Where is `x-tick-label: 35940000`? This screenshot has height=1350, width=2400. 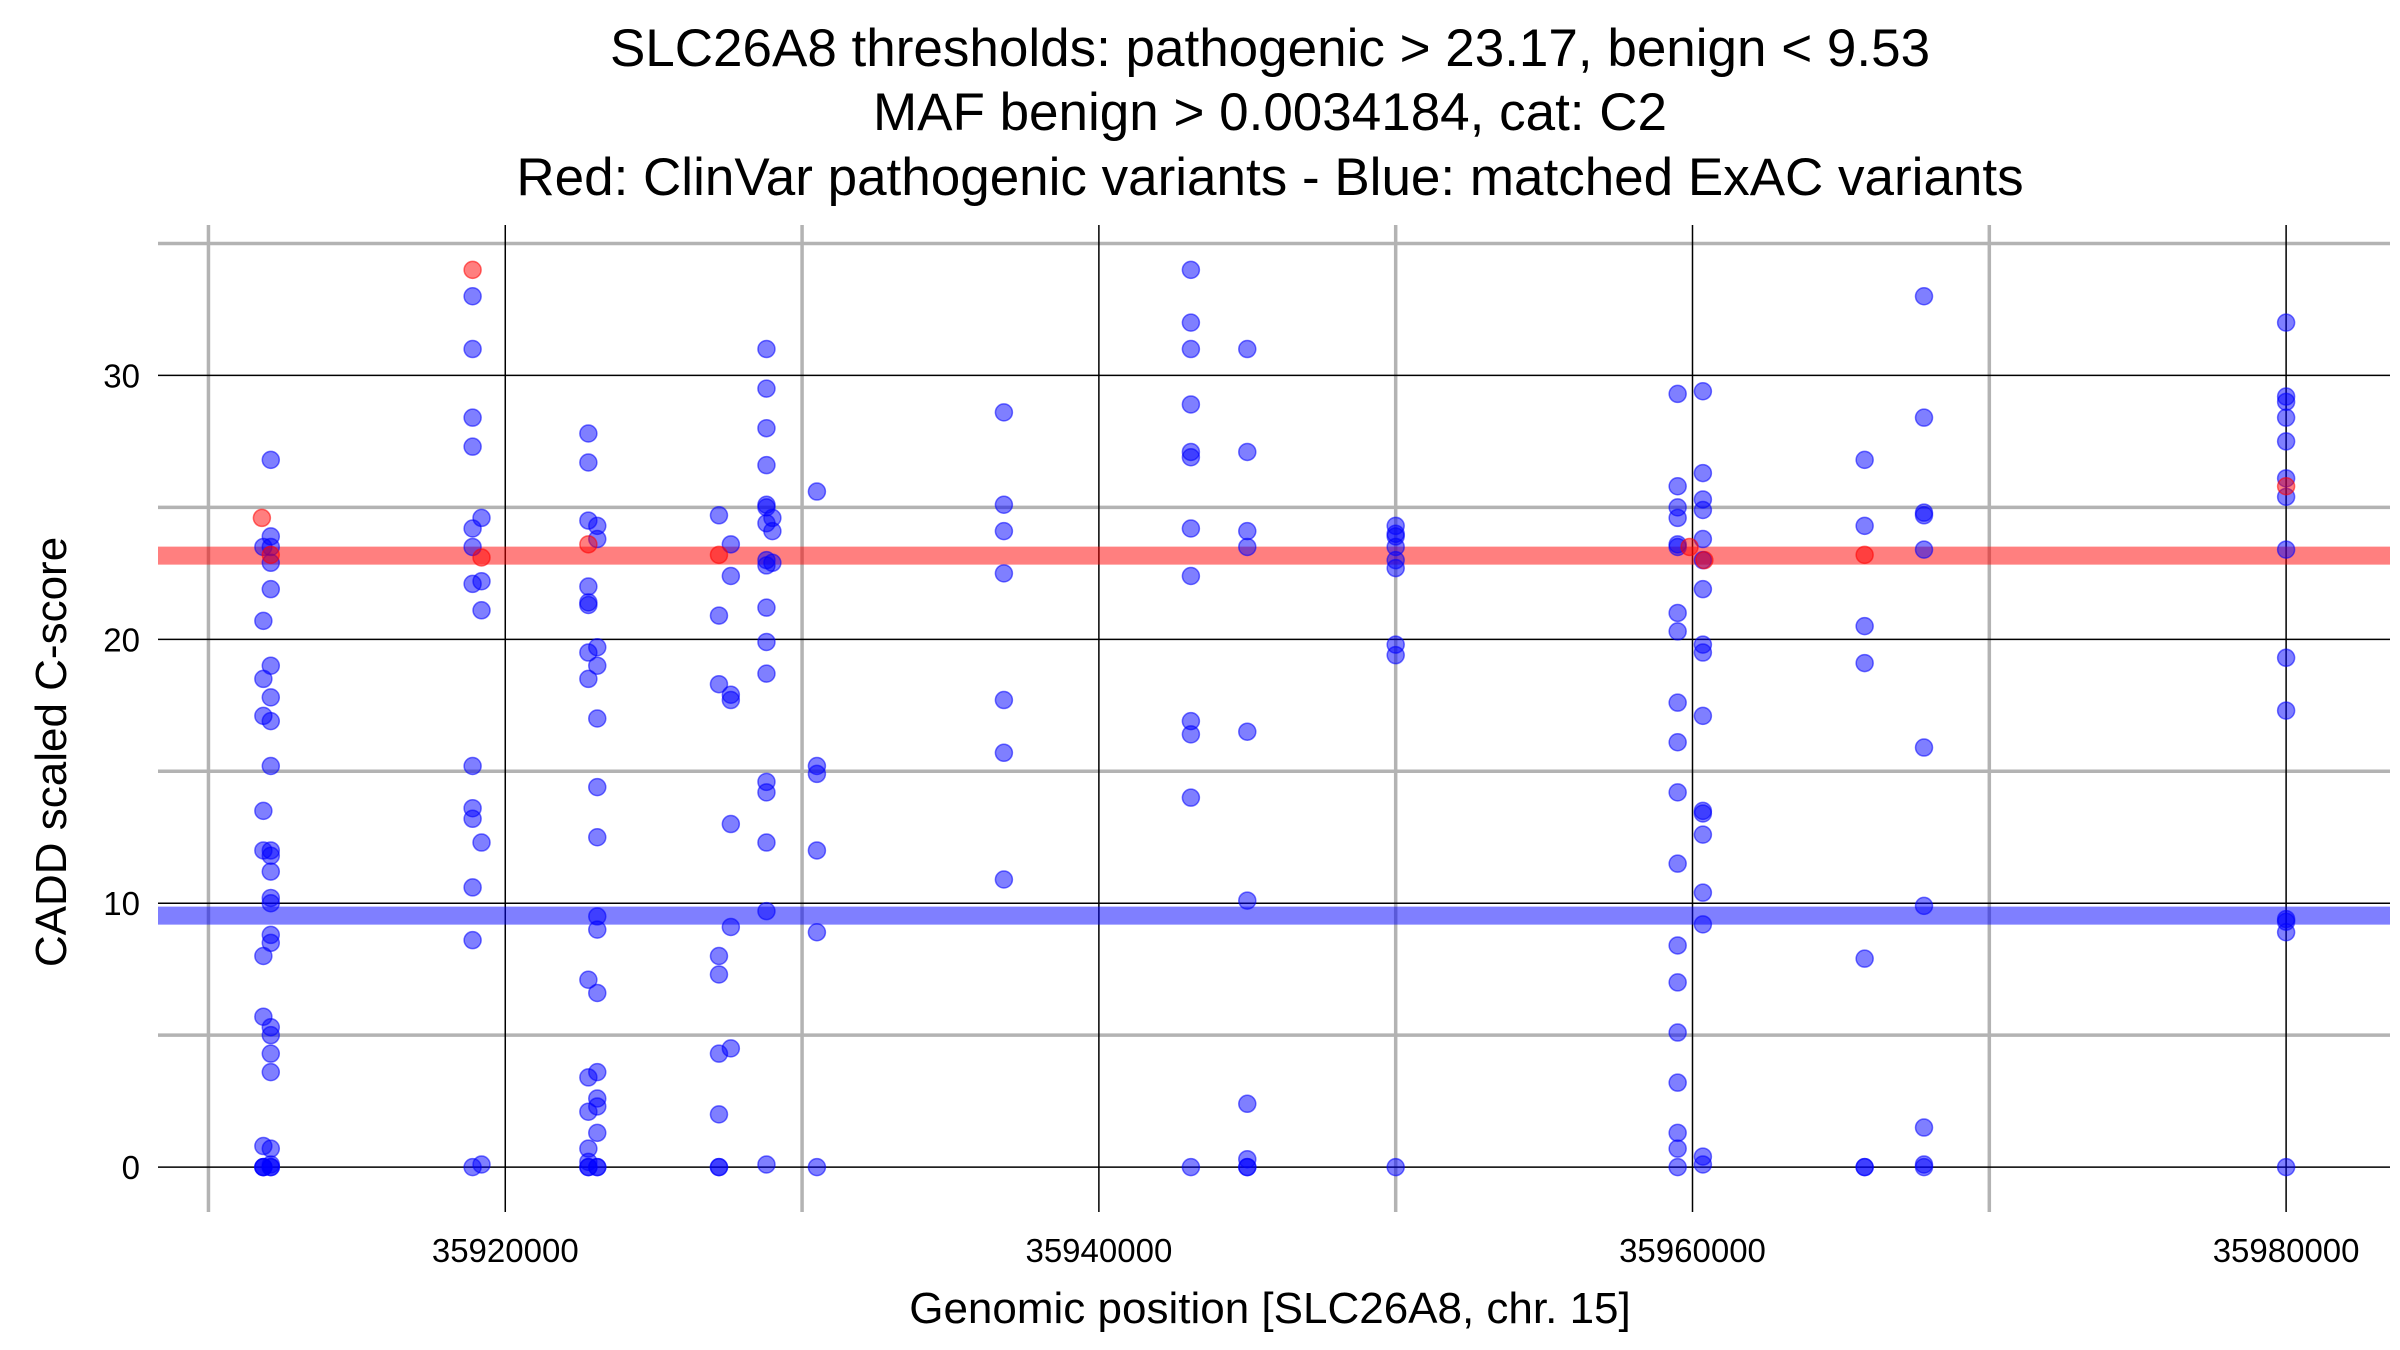
x-tick-label: 35940000 is located at coordinates (1098, 1250).